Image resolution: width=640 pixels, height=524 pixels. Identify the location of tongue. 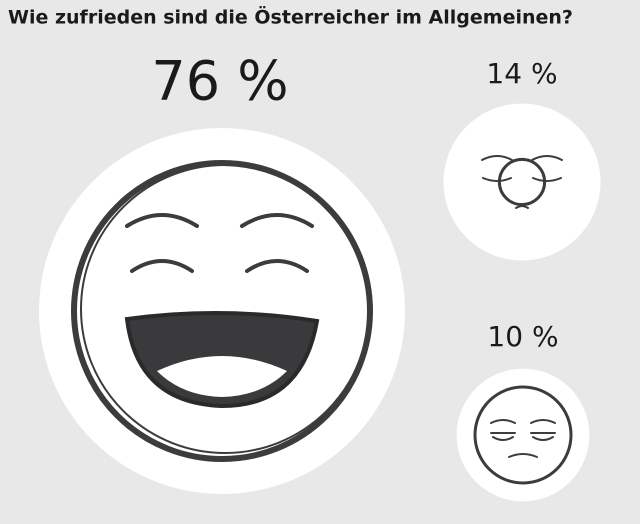
(222, 376).